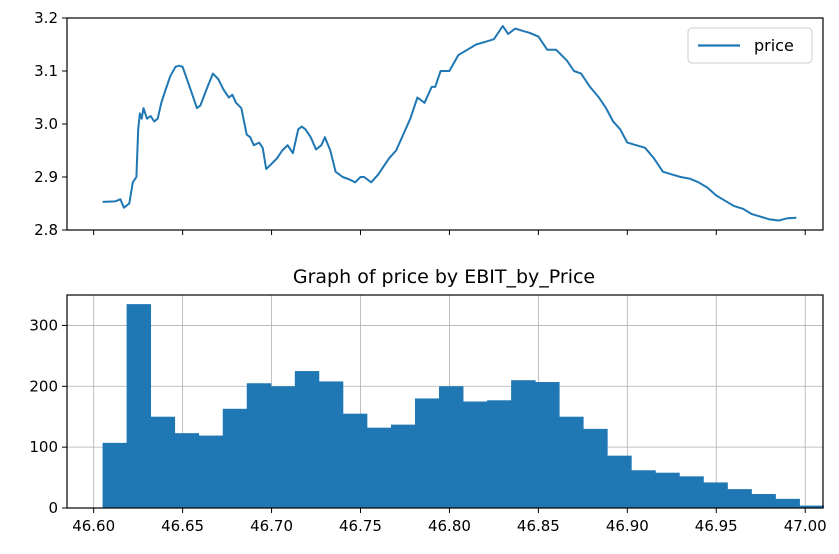  What do you see at coordinates (46, 71) in the screenshot?
I see `y-tick-label: 3.1` at bounding box center [46, 71].